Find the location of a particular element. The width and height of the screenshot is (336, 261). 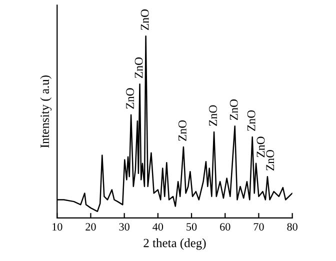

x-tick-label: 70 is located at coordinates (259, 227).